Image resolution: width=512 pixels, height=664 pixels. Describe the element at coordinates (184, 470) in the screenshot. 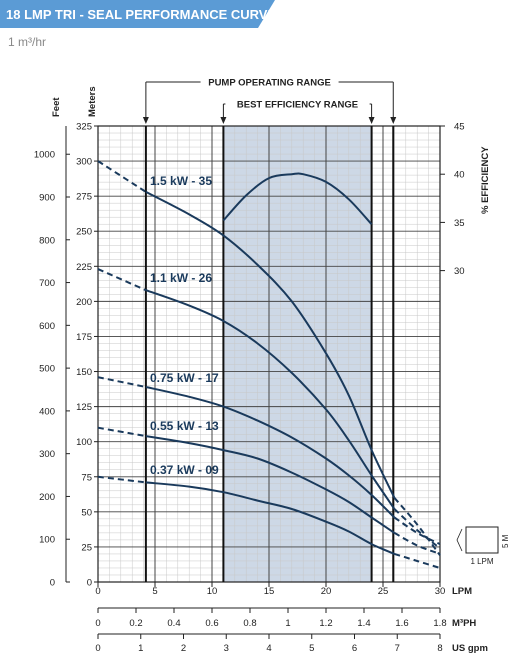

I see `curve-label: 0.37 kW - 09` at that location.